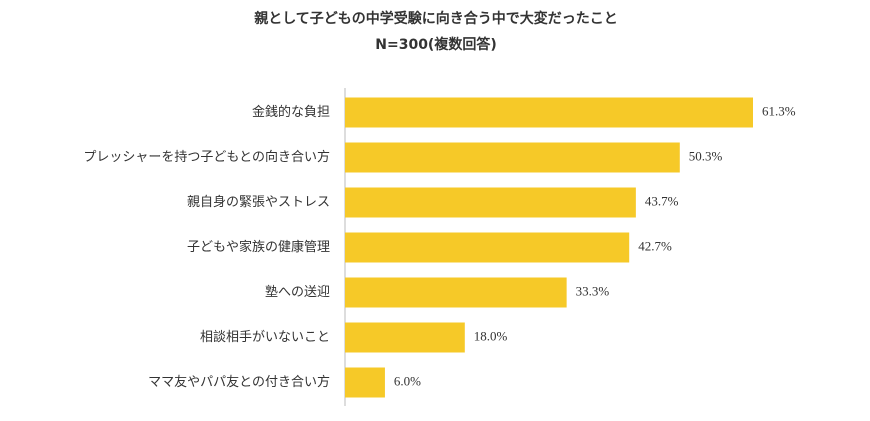 The image size is (870, 421). What do you see at coordinates (706, 155) in the screenshot?
I see `value-label: 50.3%` at bounding box center [706, 155].